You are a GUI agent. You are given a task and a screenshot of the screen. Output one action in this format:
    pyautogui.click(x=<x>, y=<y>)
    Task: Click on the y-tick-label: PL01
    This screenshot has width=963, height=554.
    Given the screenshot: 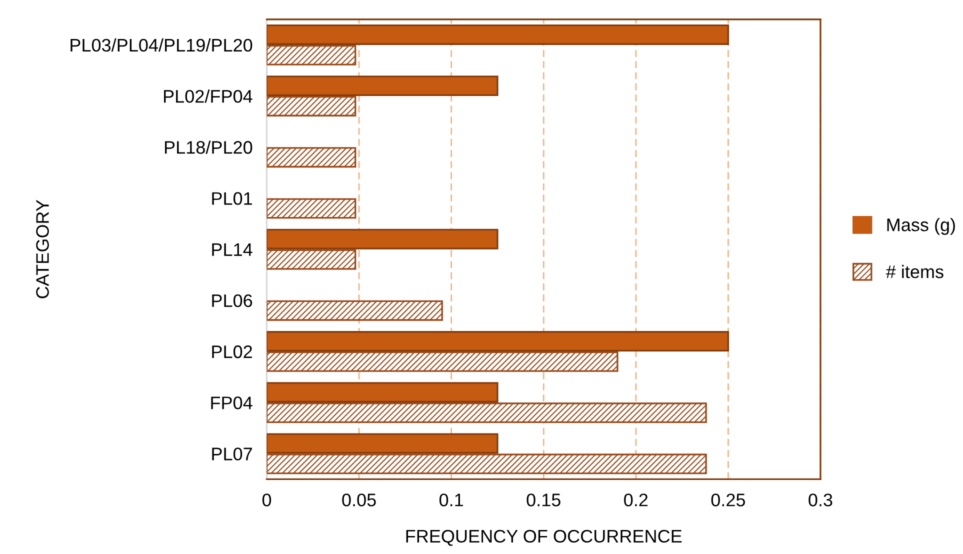 What is the action you would take?
    pyautogui.click(x=232, y=198)
    